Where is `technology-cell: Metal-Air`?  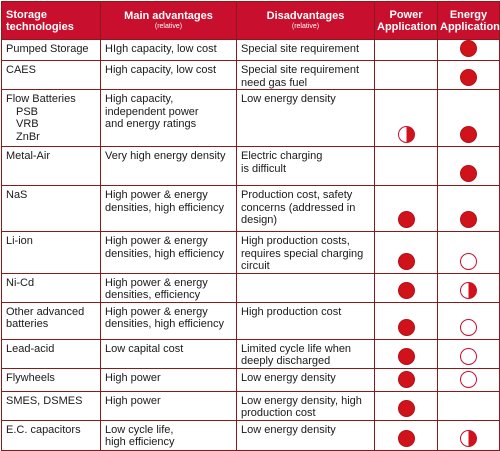 technology-cell: Metal-Air is located at coordinates (51, 166).